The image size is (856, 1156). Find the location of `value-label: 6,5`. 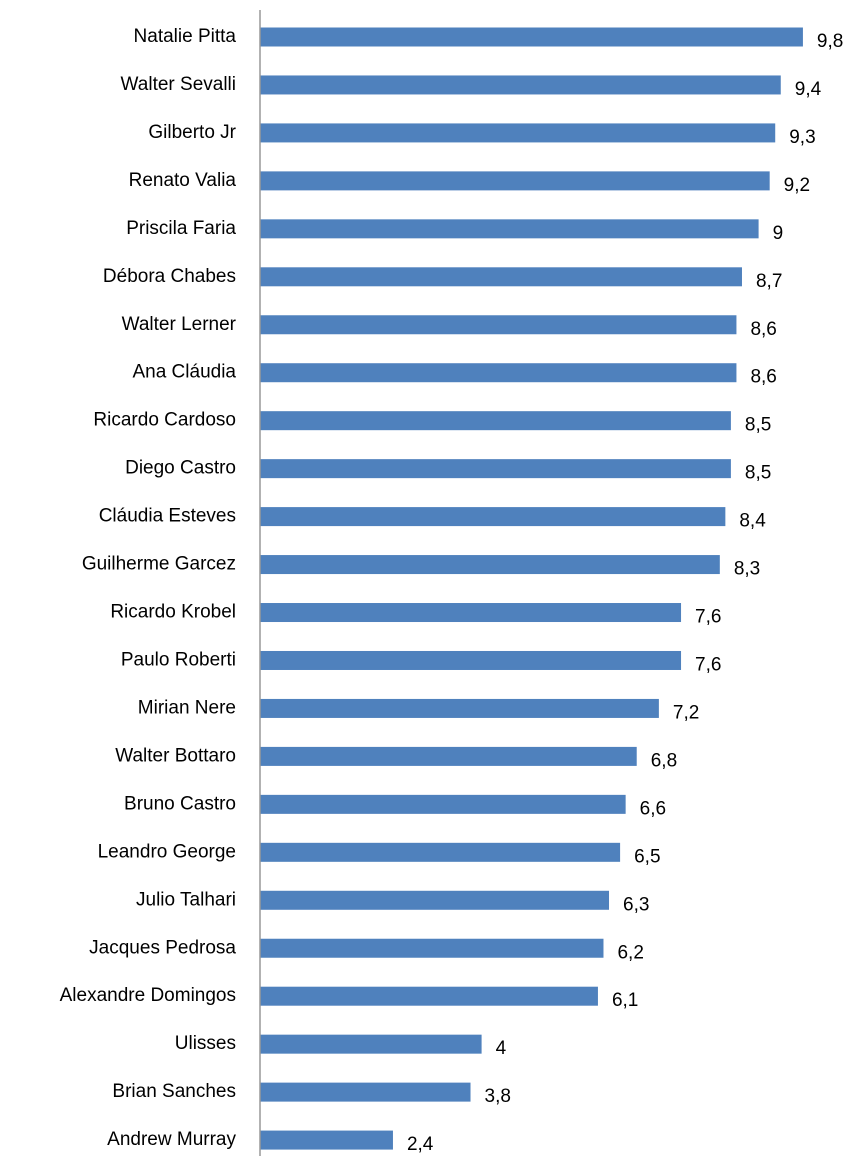

value-label: 6,5 is located at coordinates (647, 856).